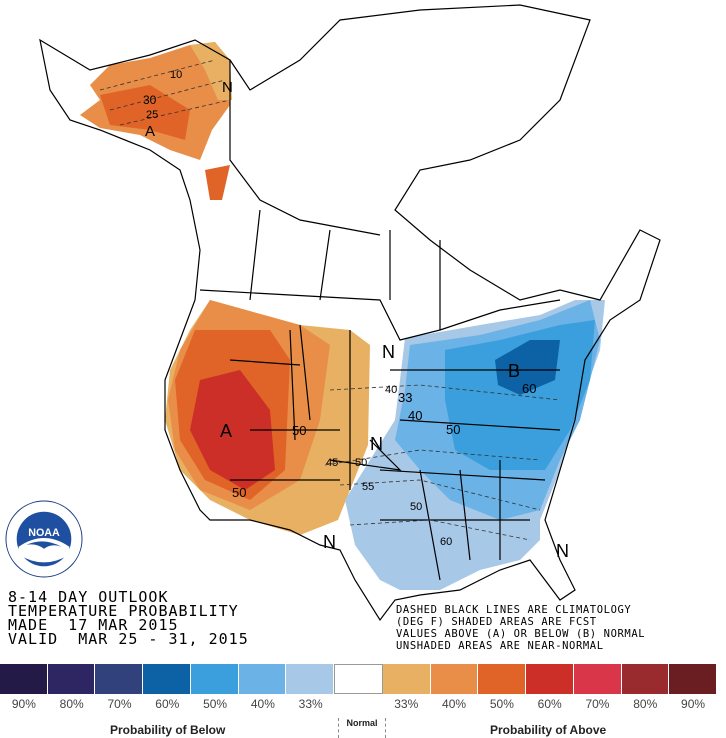 This screenshot has width=726, height=738. I want to click on legend-tick-4: 50%, so click(215, 704).